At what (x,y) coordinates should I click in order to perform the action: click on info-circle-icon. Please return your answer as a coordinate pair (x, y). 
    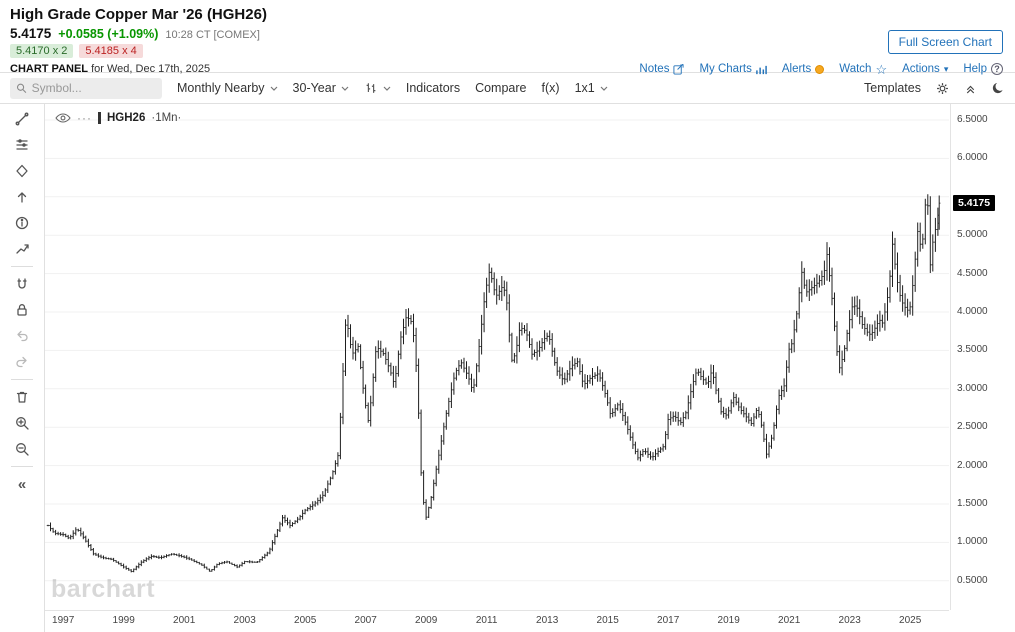
    Looking at the image, I should click on (22, 223).